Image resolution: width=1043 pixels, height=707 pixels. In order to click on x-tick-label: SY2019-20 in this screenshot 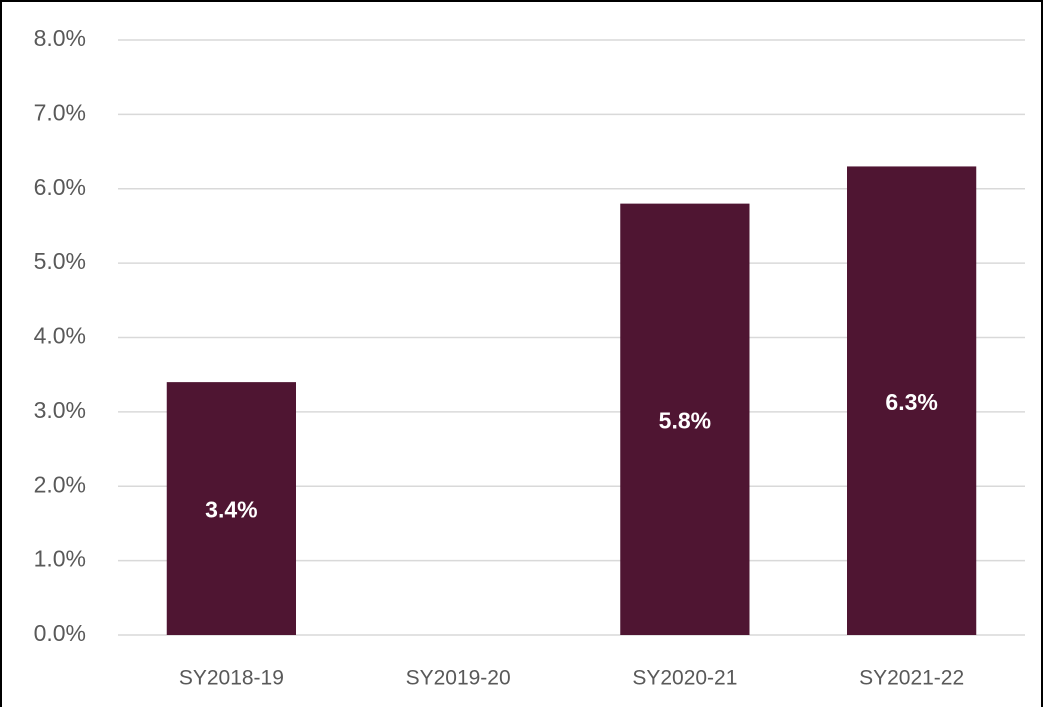, I will do `click(458, 678)`.